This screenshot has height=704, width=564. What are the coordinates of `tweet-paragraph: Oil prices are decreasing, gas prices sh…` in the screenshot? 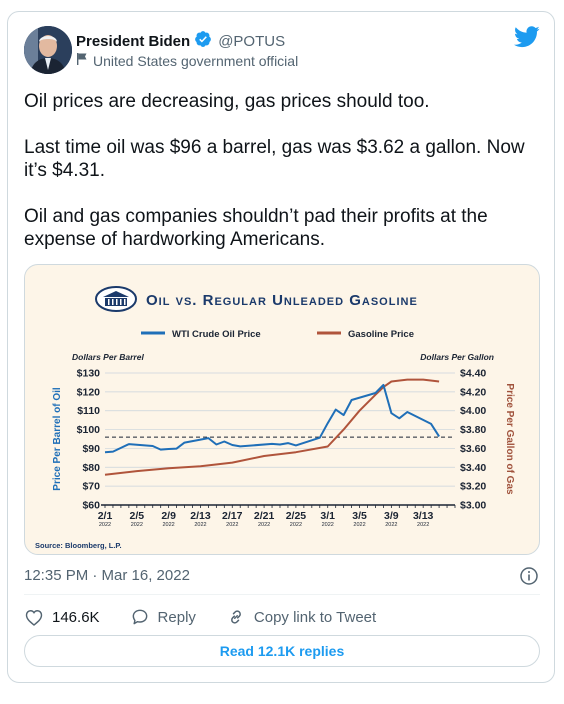 It's located at (227, 101).